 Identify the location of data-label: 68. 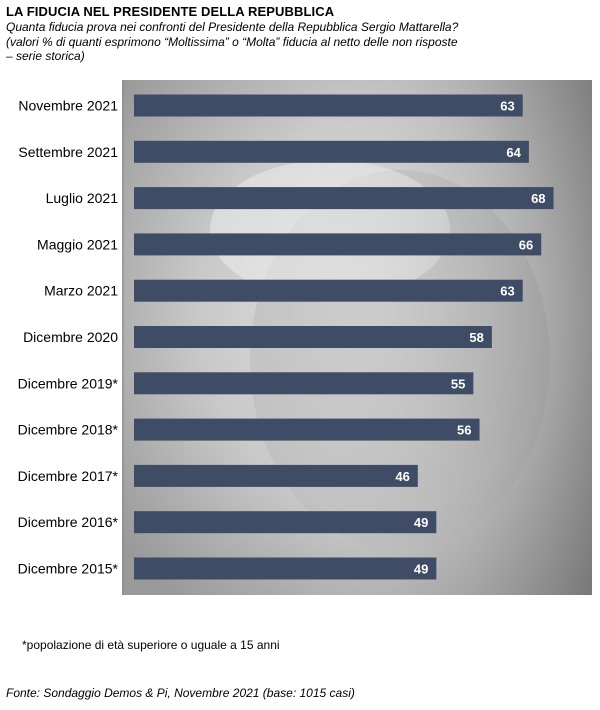
(538, 198).